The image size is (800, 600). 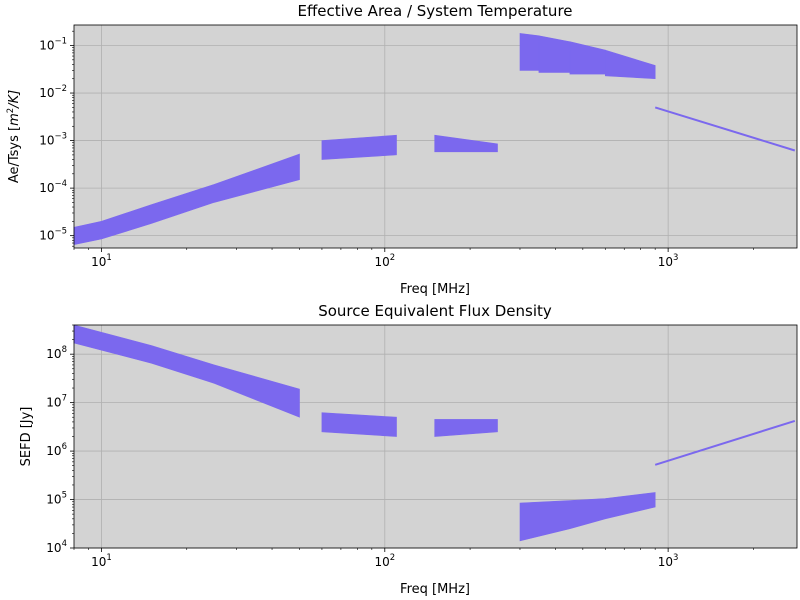 I want to click on chart-title: Effective Area / System Temperature, so click(x=434, y=11).